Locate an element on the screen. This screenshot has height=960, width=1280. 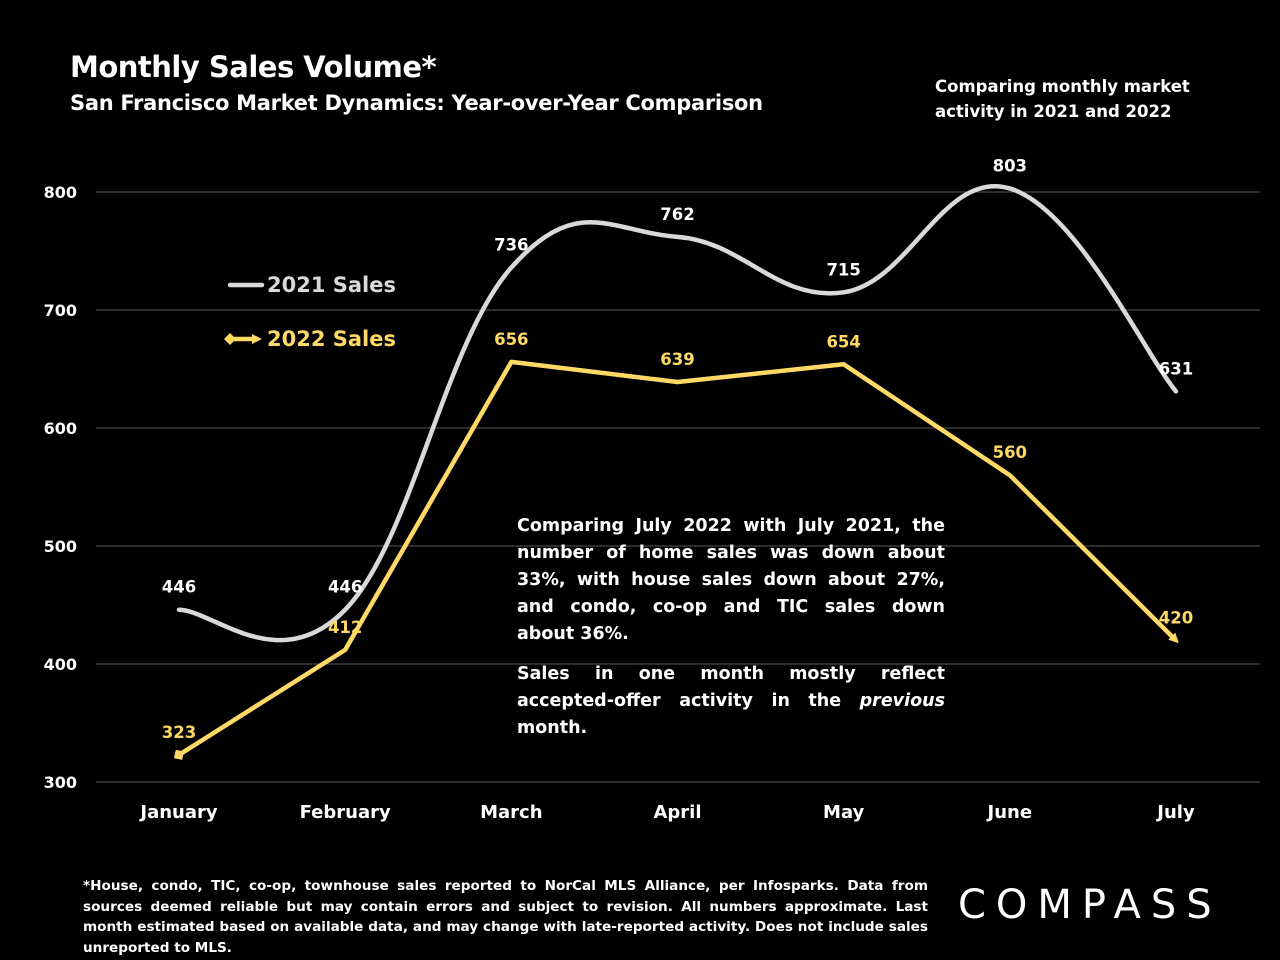
data-label-2022: 420 is located at coordinates (1176, 617).